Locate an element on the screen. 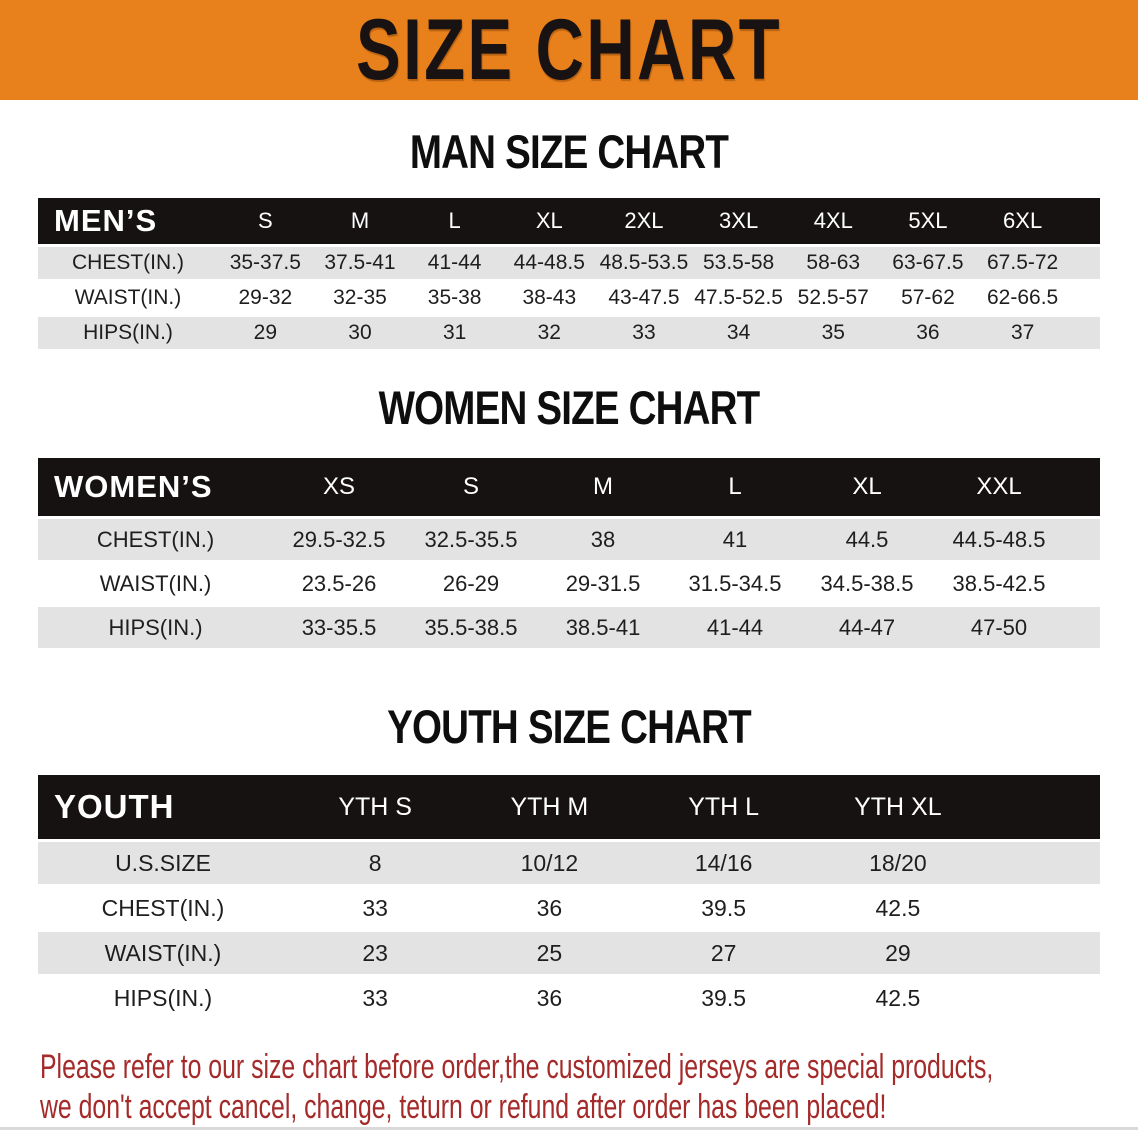 The image size is (1138, 1132). size-value-cell: 34.5-38.5 is located at coordinates (867, 583).